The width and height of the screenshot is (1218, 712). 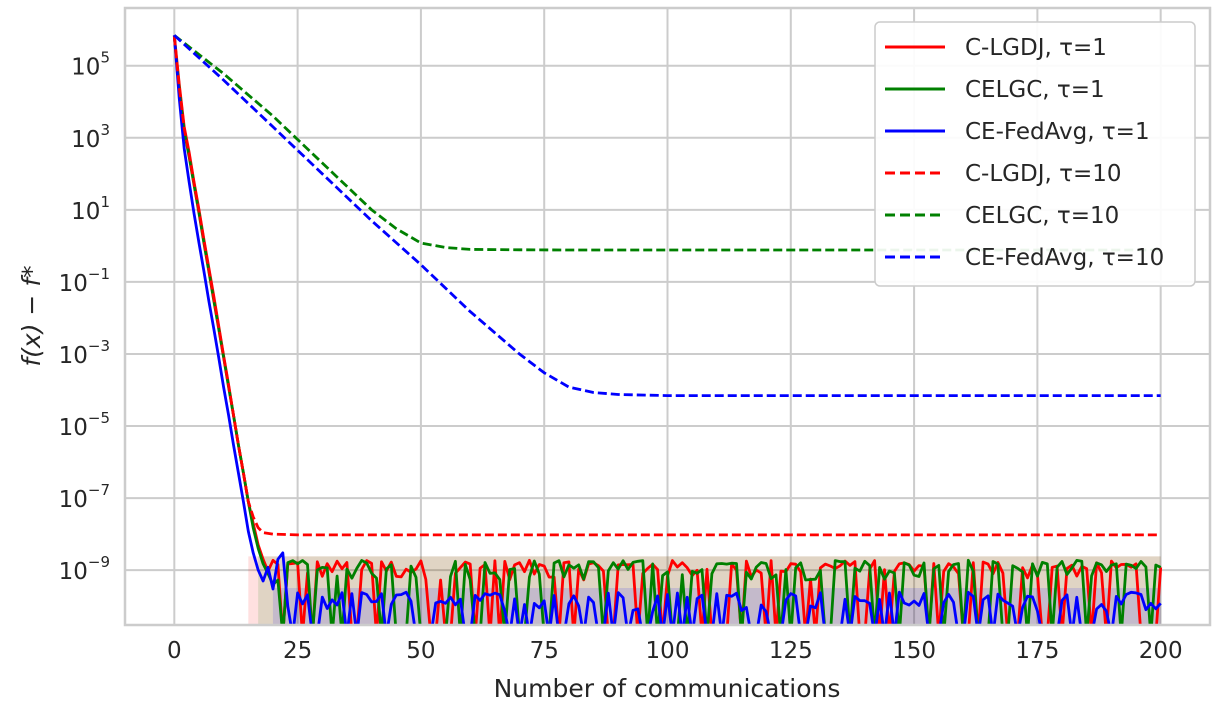 I want to click on legend-label: CE-FedAvg, τ=10, so click(x=1064, y=258).